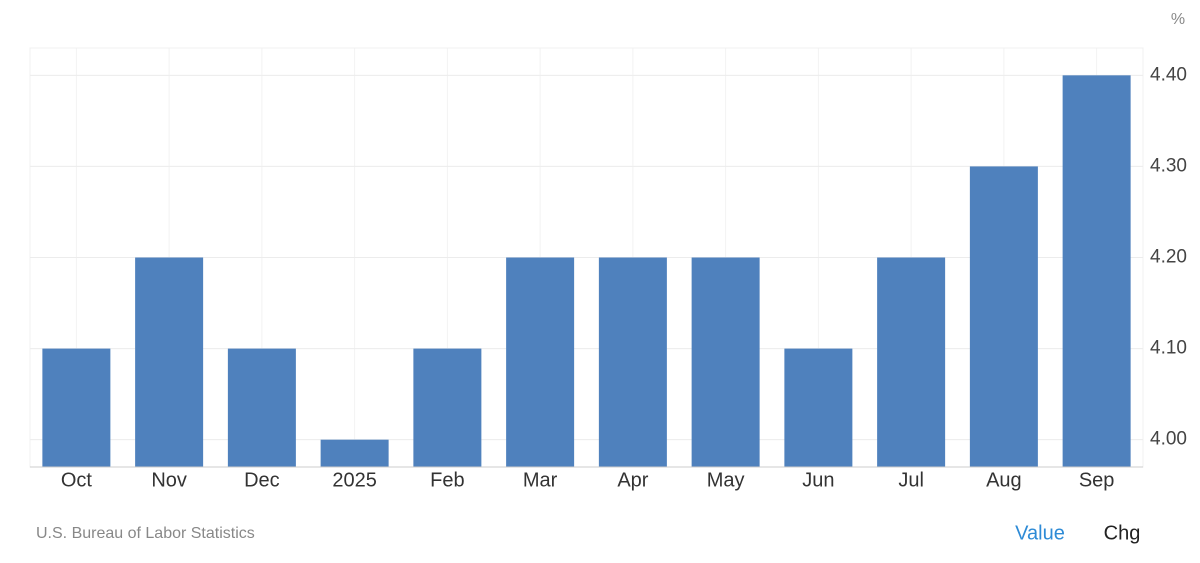 The width and height of the screenshot is (1200, 563). I want to click on source: U.S. Bureau of Labor Statistics, so click(145, 533).